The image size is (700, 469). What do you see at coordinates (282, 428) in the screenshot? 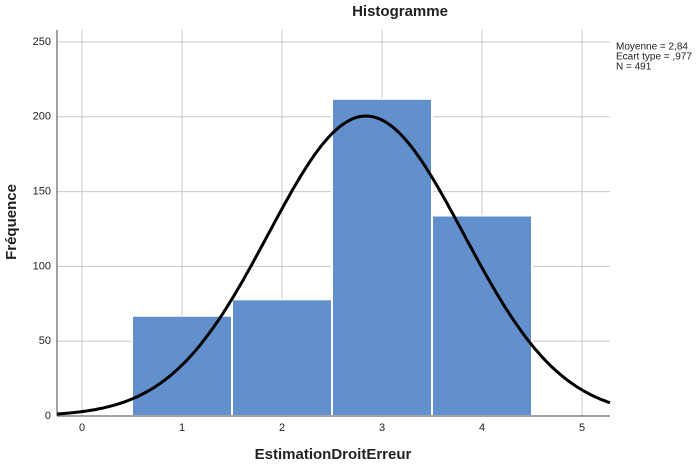
I see `x-tick-label: 2` at bounding box center [282, 428].